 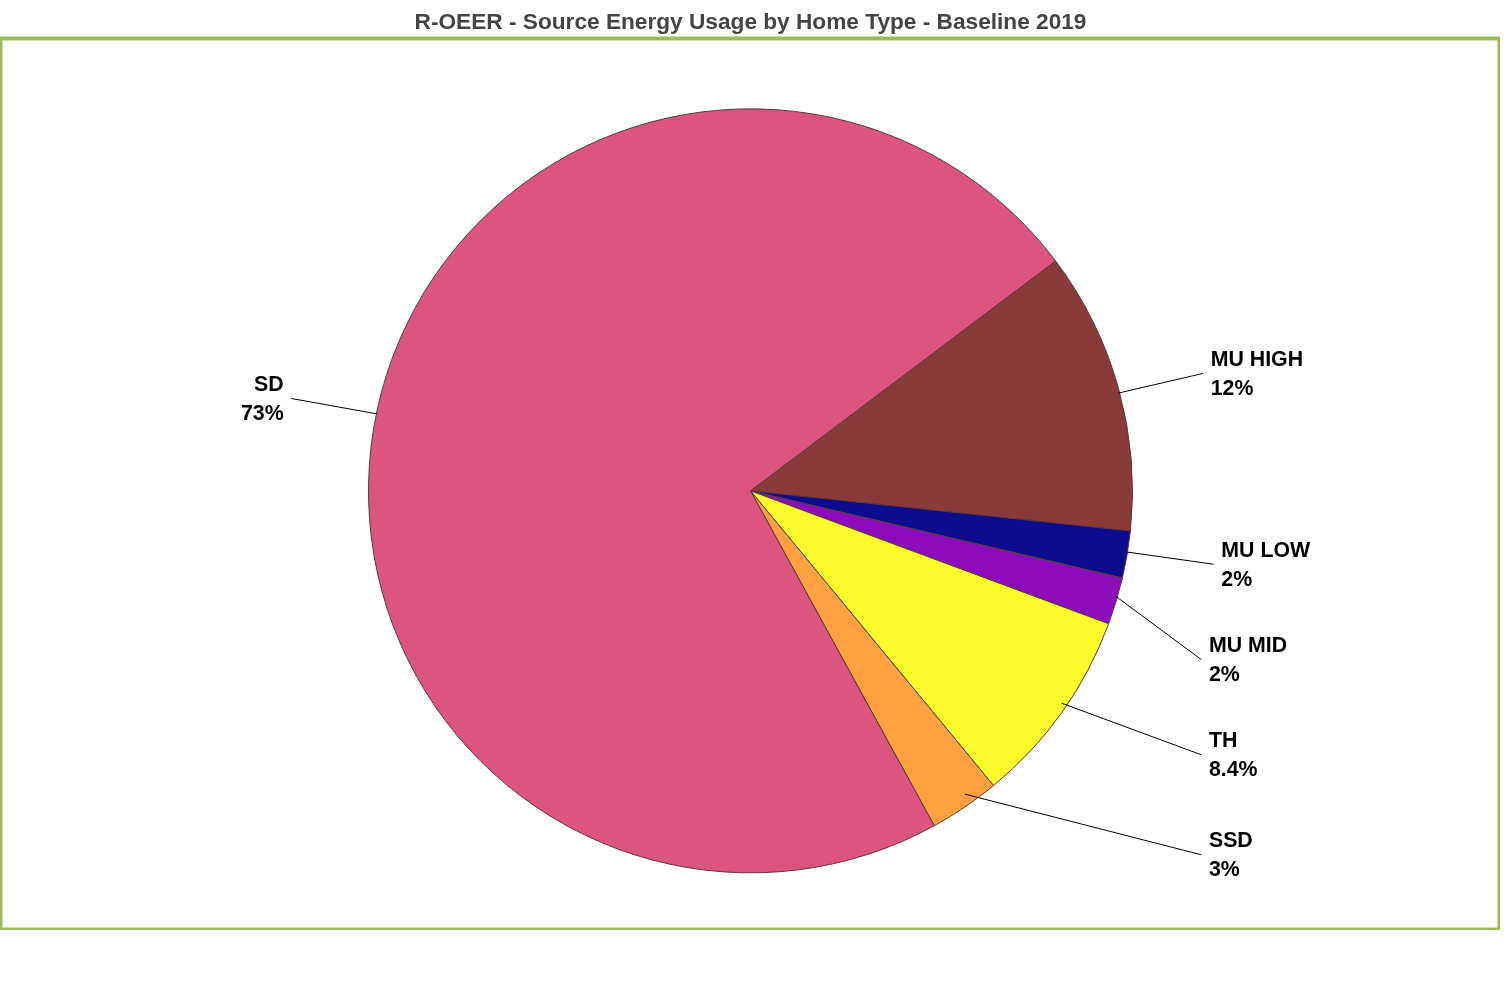 I want to click on slice-label: SSD, so click(x=1230, y=840).